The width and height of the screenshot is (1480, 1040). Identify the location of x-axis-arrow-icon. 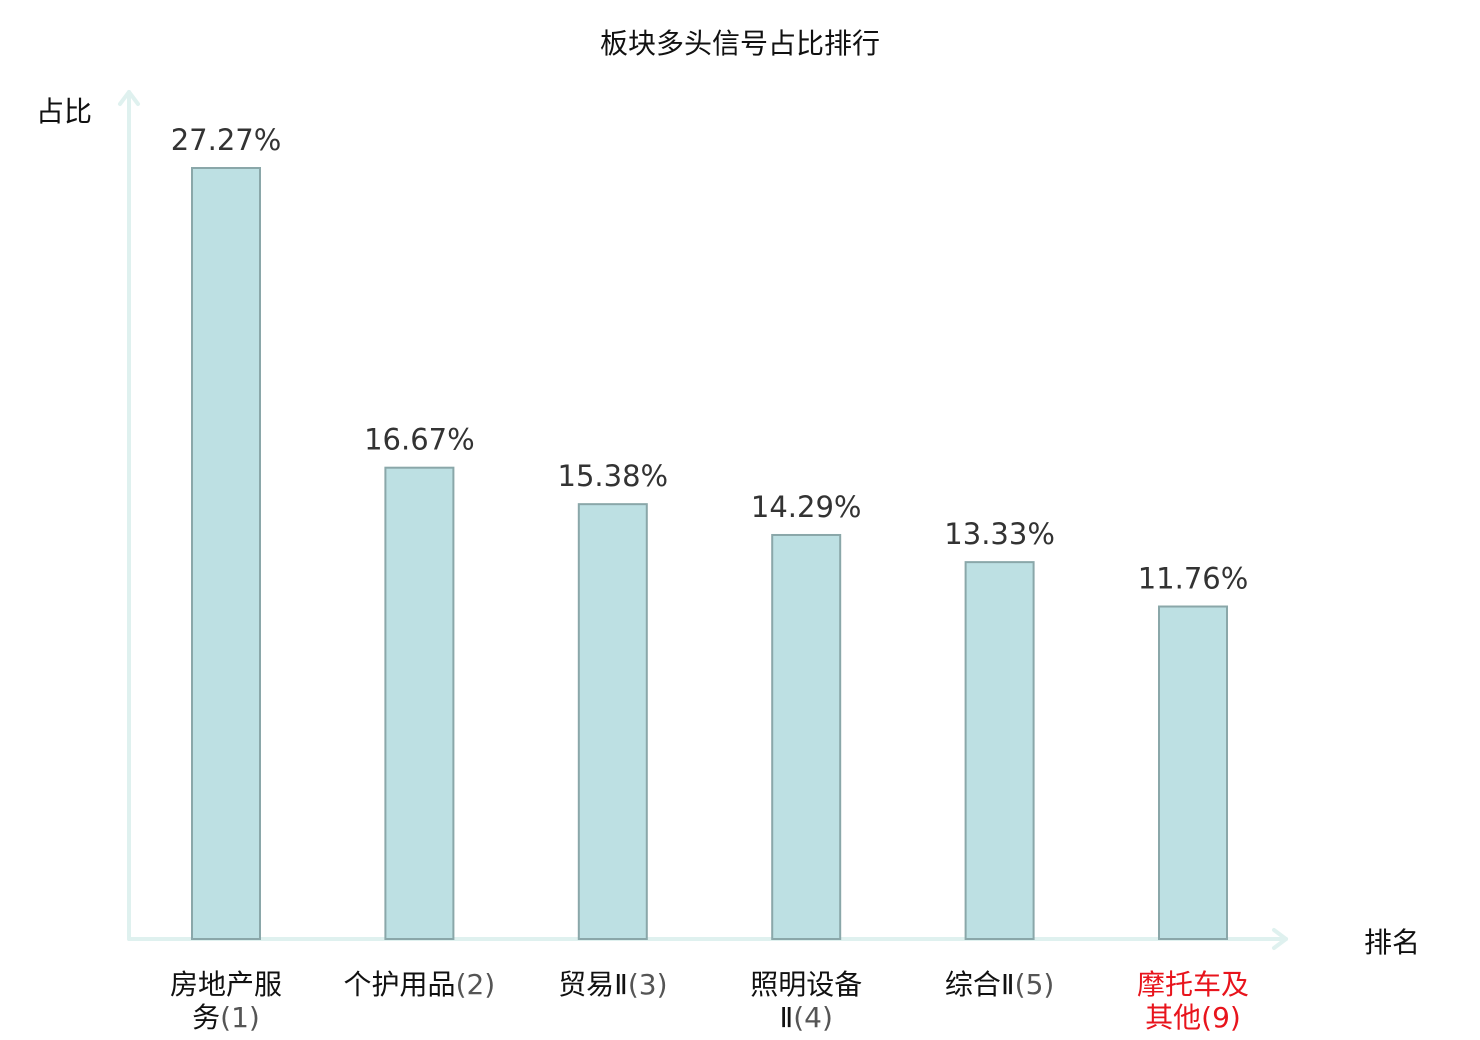
(1280, 939).